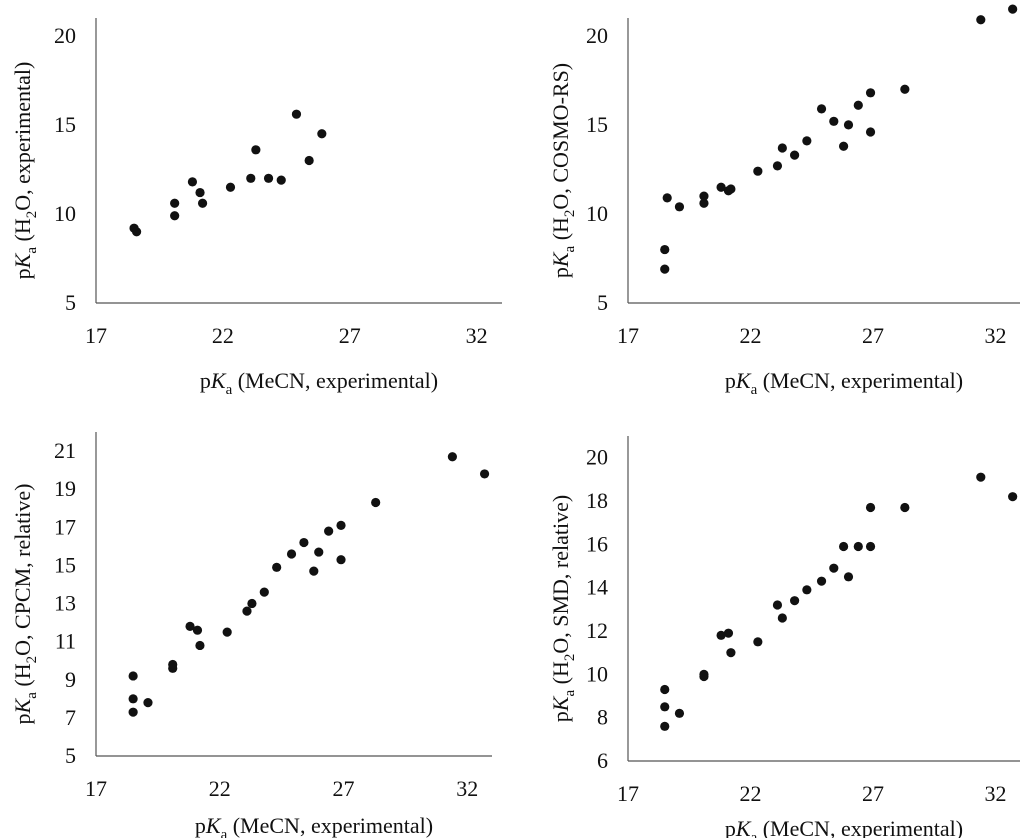  Describe the element at coordinates (873, 335) in the screenshot. I see `x-tick-label: 27` at that location.